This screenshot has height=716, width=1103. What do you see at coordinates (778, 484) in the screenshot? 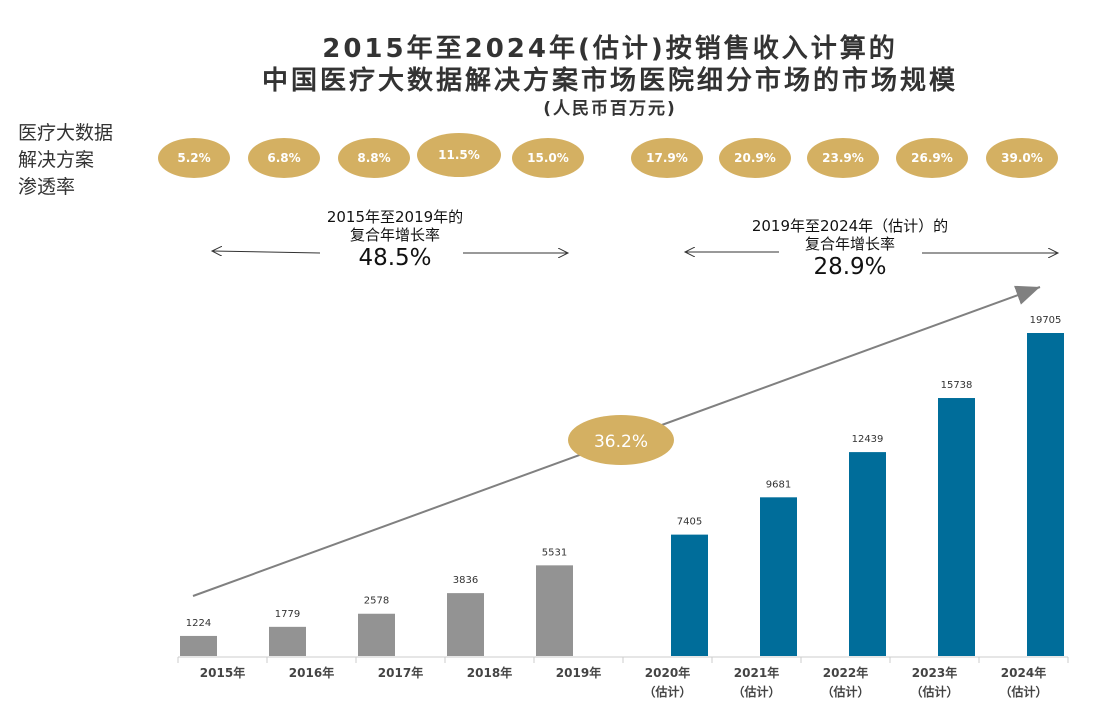
I see `data-label: 9681` at bounding box center [778, 484].